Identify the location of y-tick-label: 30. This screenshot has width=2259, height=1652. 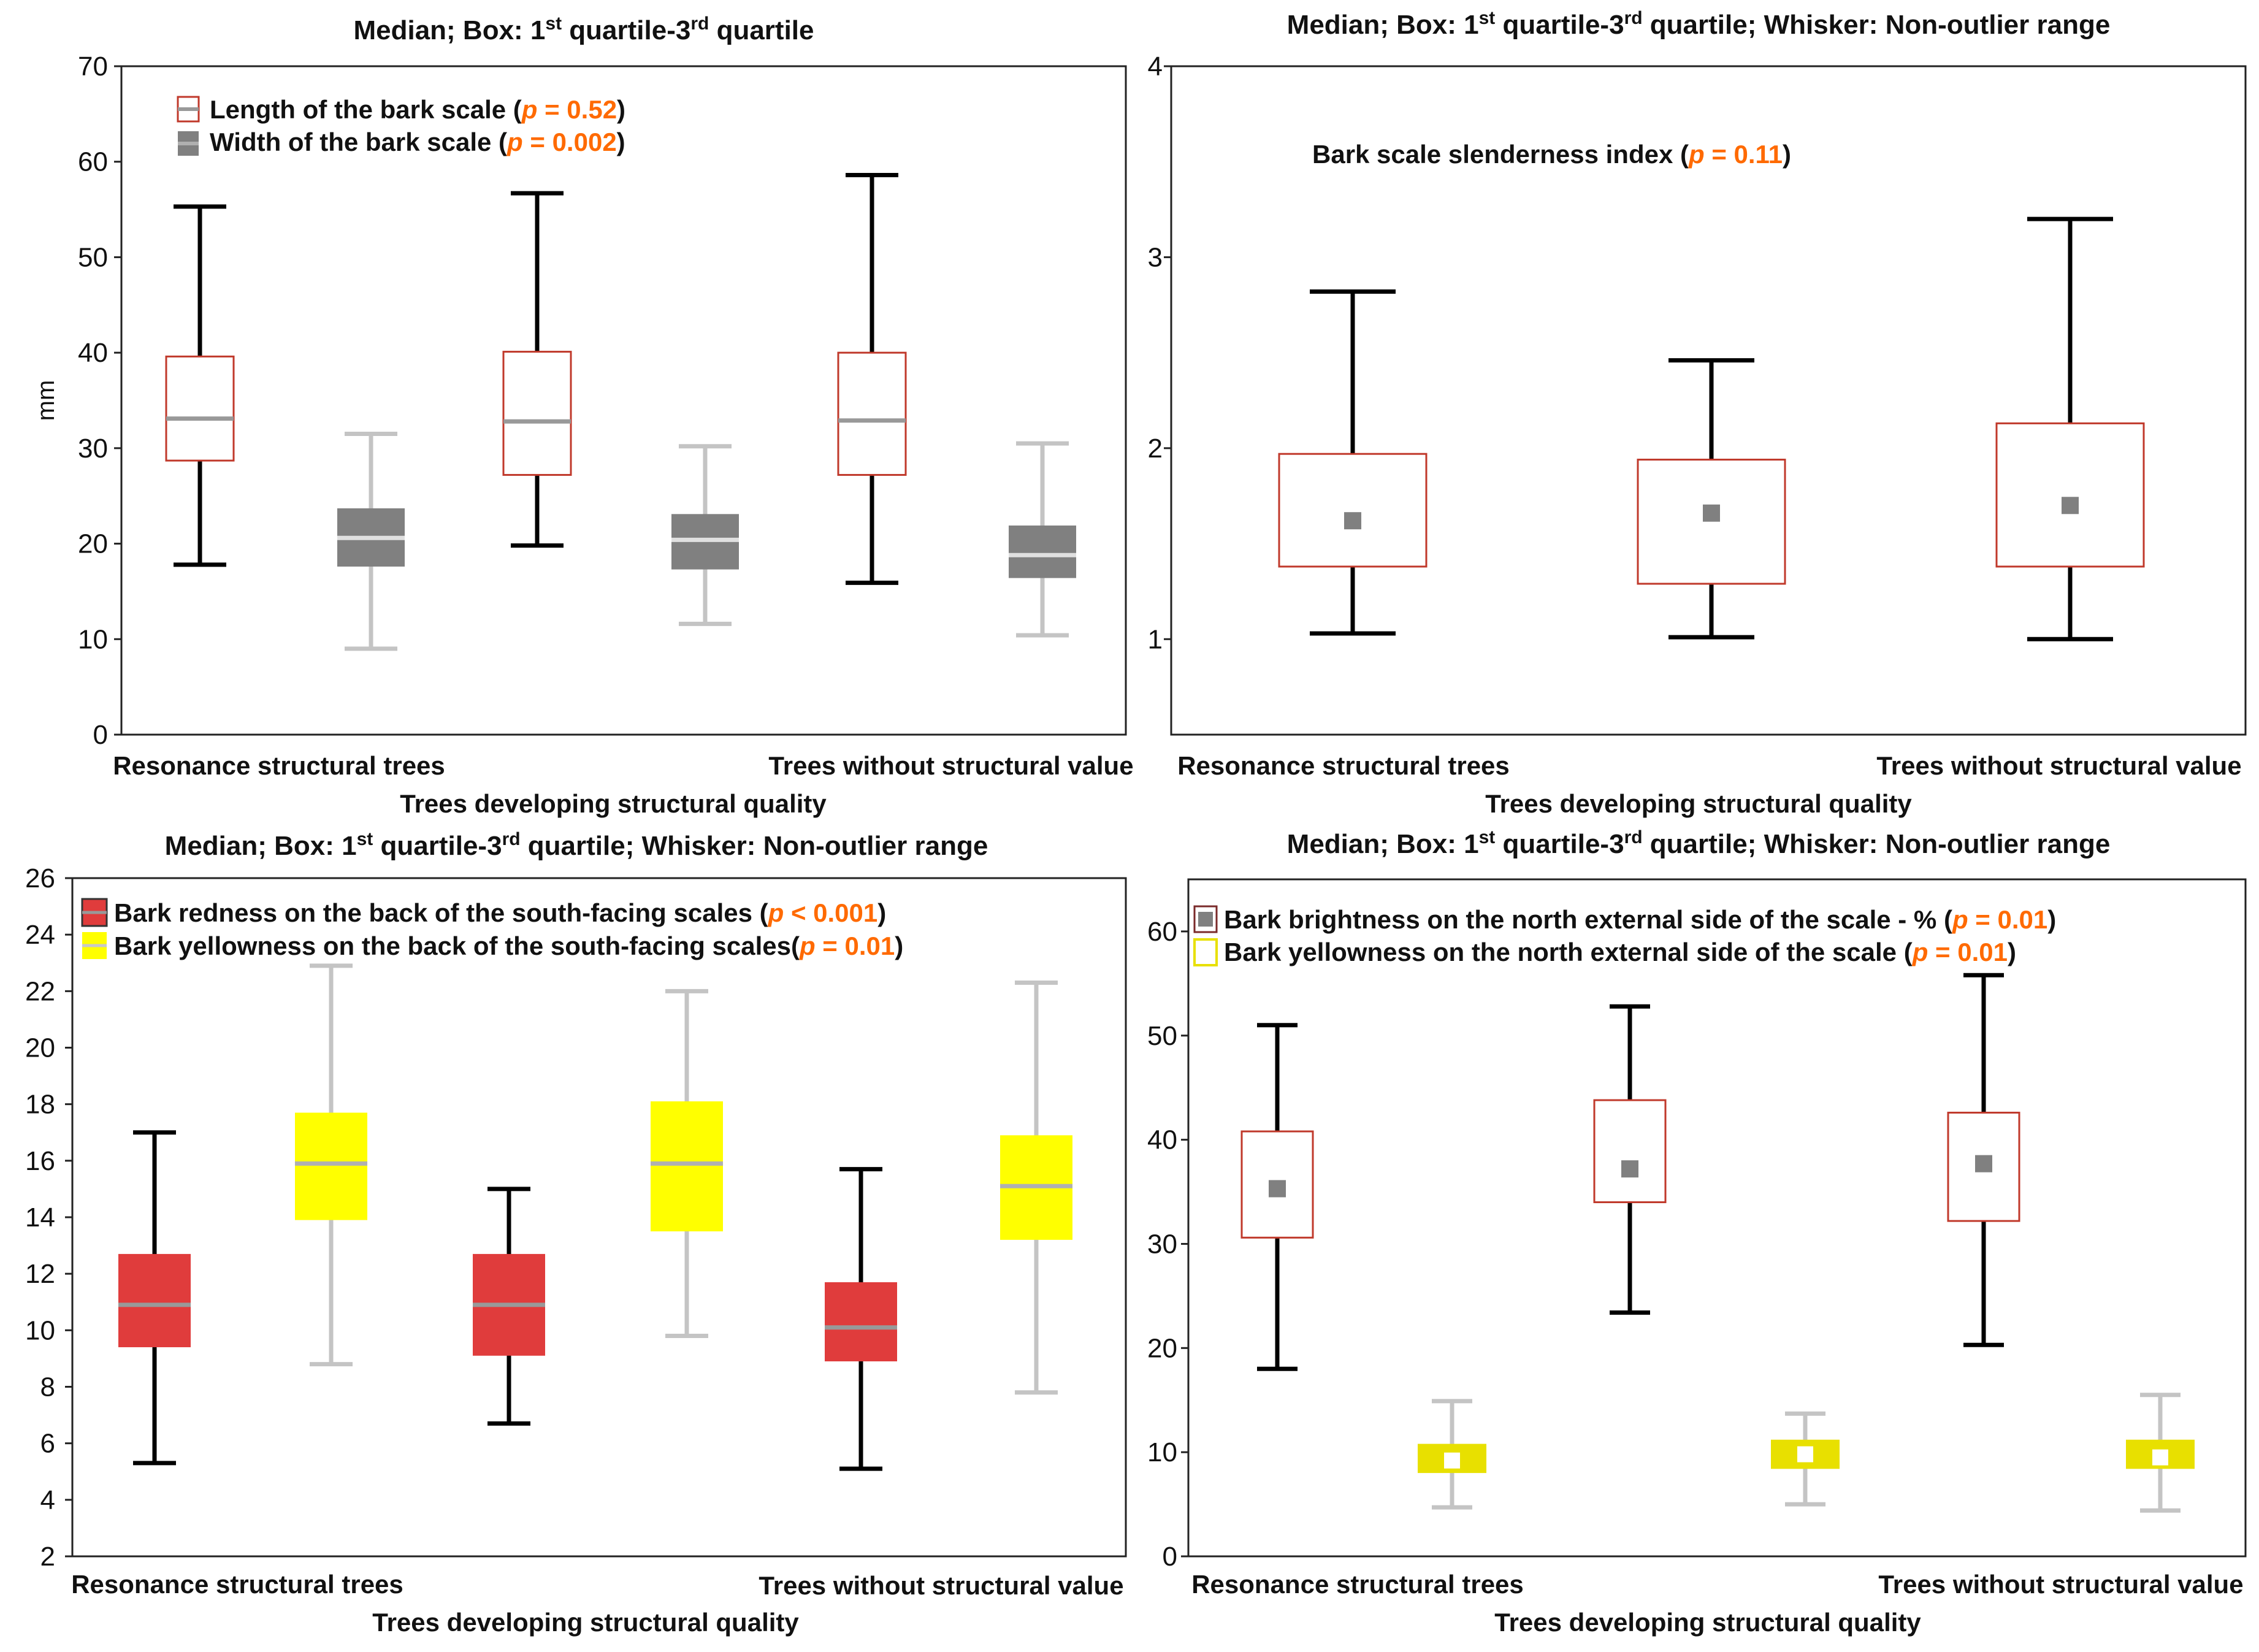
(93, 449).